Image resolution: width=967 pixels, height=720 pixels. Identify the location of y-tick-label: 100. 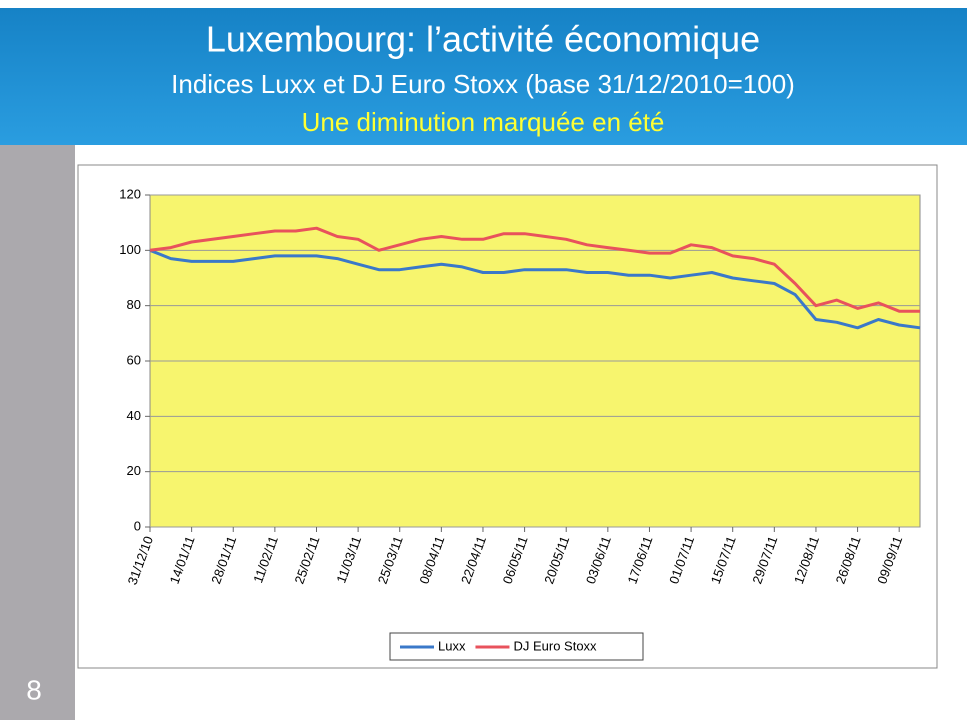
(130, 249).